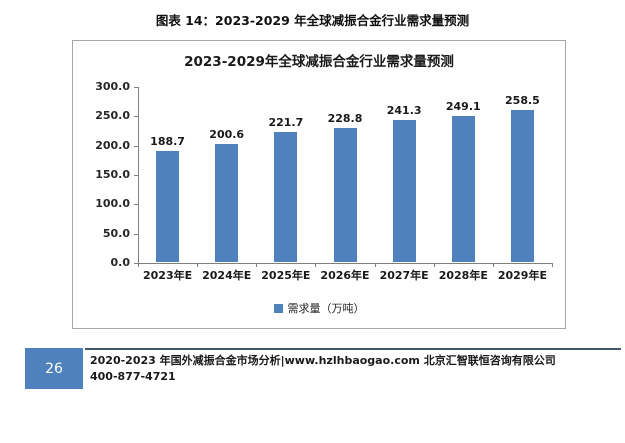 Image resolution: width=625 pixels, height=443 pixels. What do you see at coordinates (167, 142) in the screenshot?
I see `bar-value-label: 188.7` at bounding box center [167, 142].